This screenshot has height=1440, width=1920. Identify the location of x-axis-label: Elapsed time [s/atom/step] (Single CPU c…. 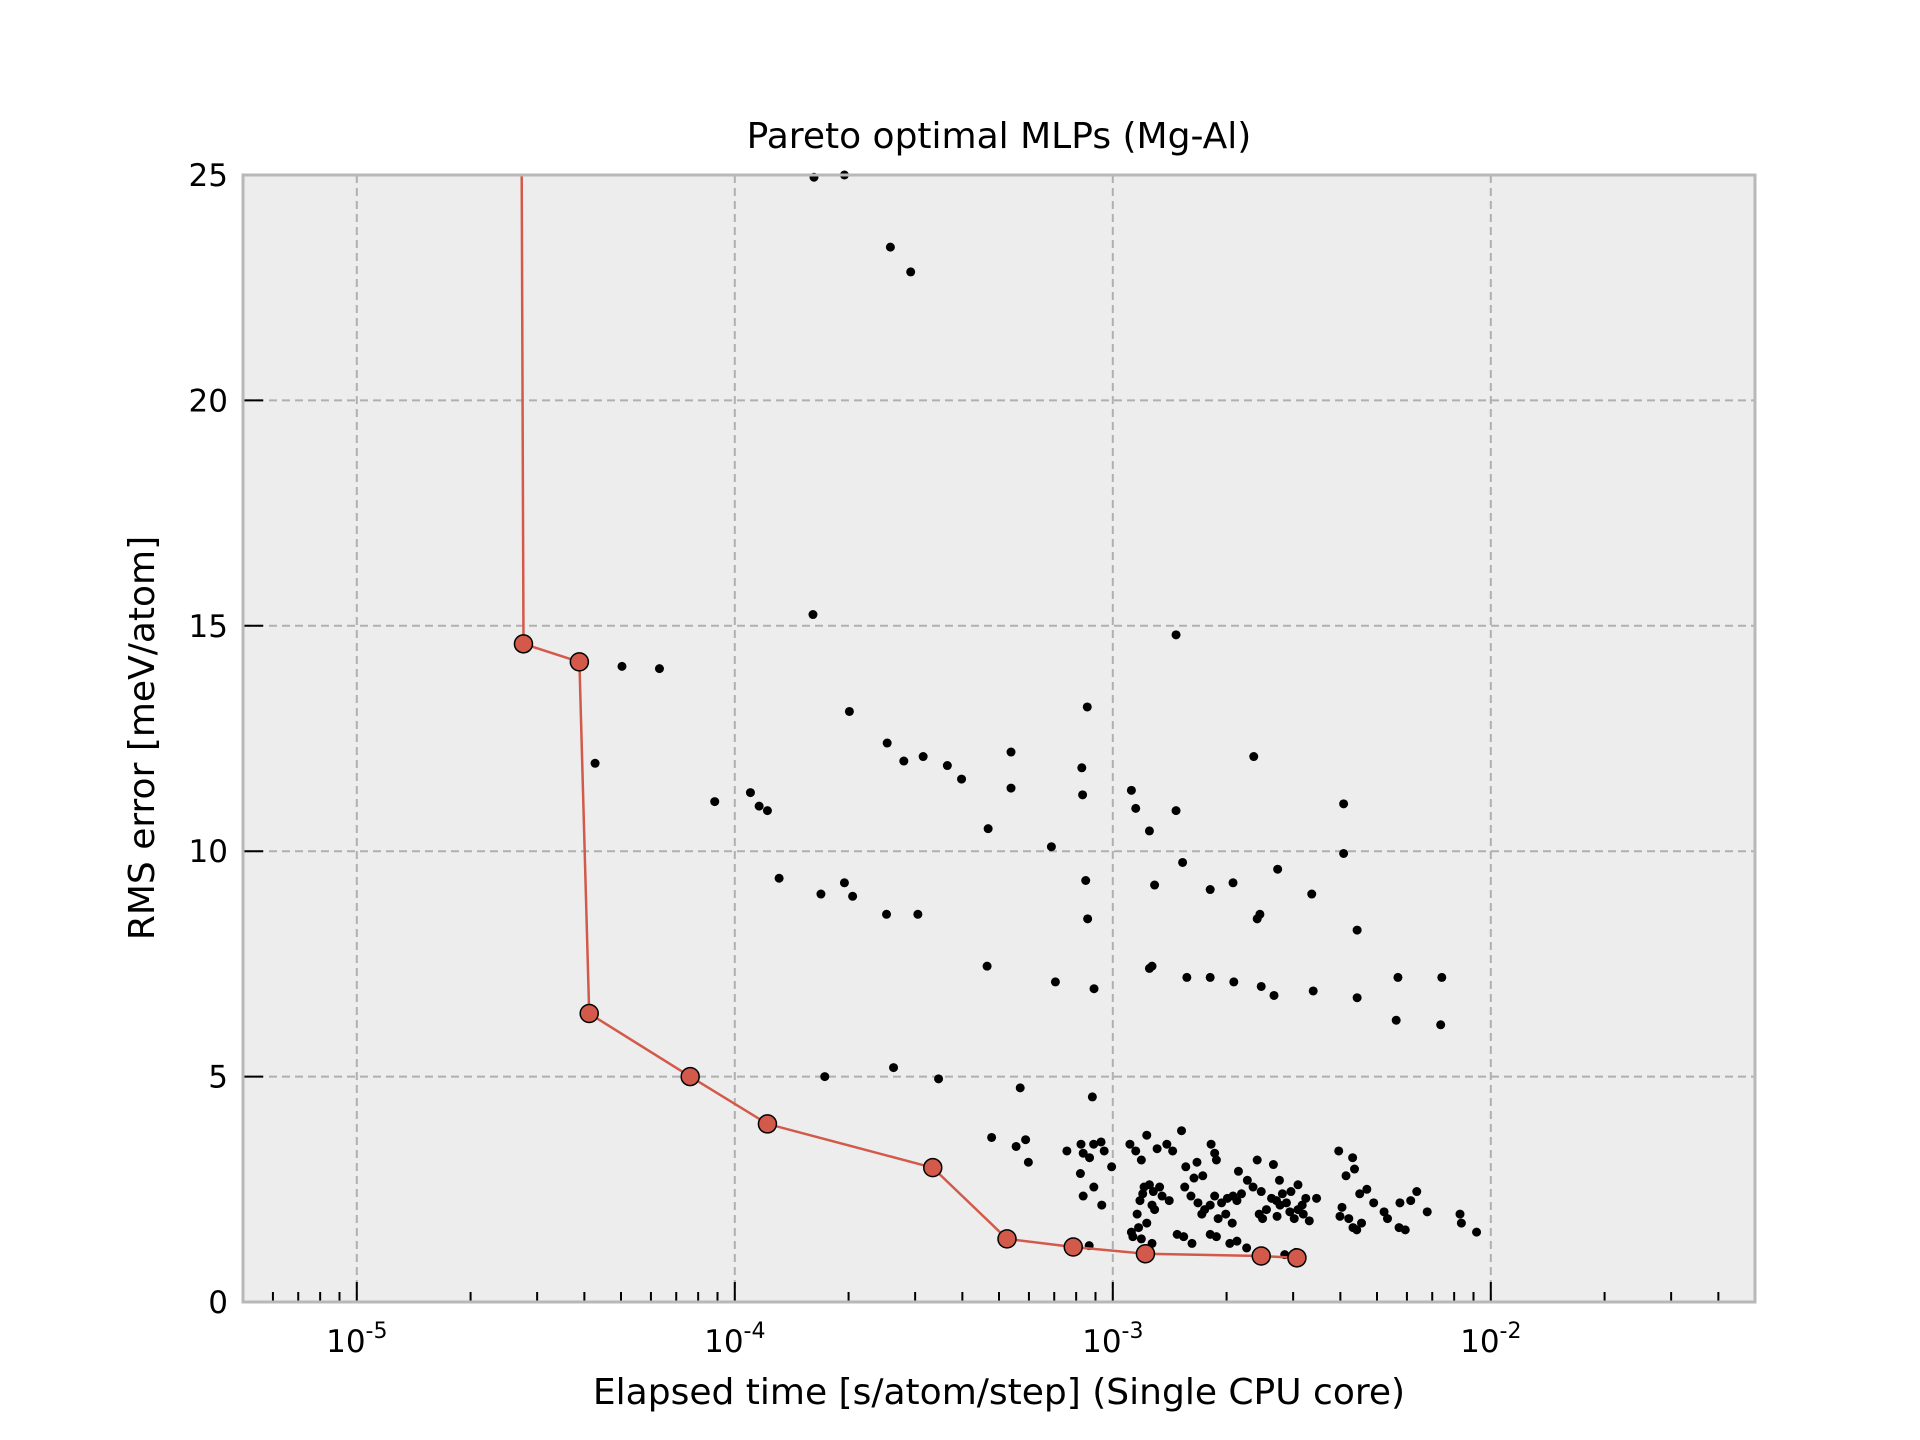
(999, 1392).